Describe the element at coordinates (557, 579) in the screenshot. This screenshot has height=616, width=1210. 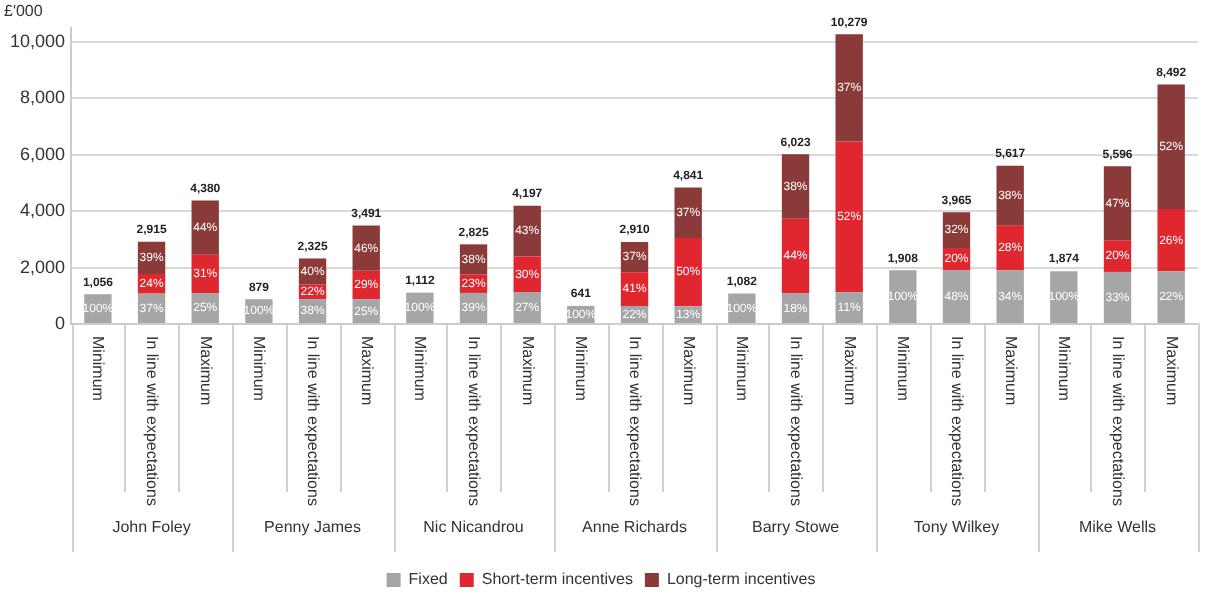
I see `legend-label: Short-term incentives` at that location.